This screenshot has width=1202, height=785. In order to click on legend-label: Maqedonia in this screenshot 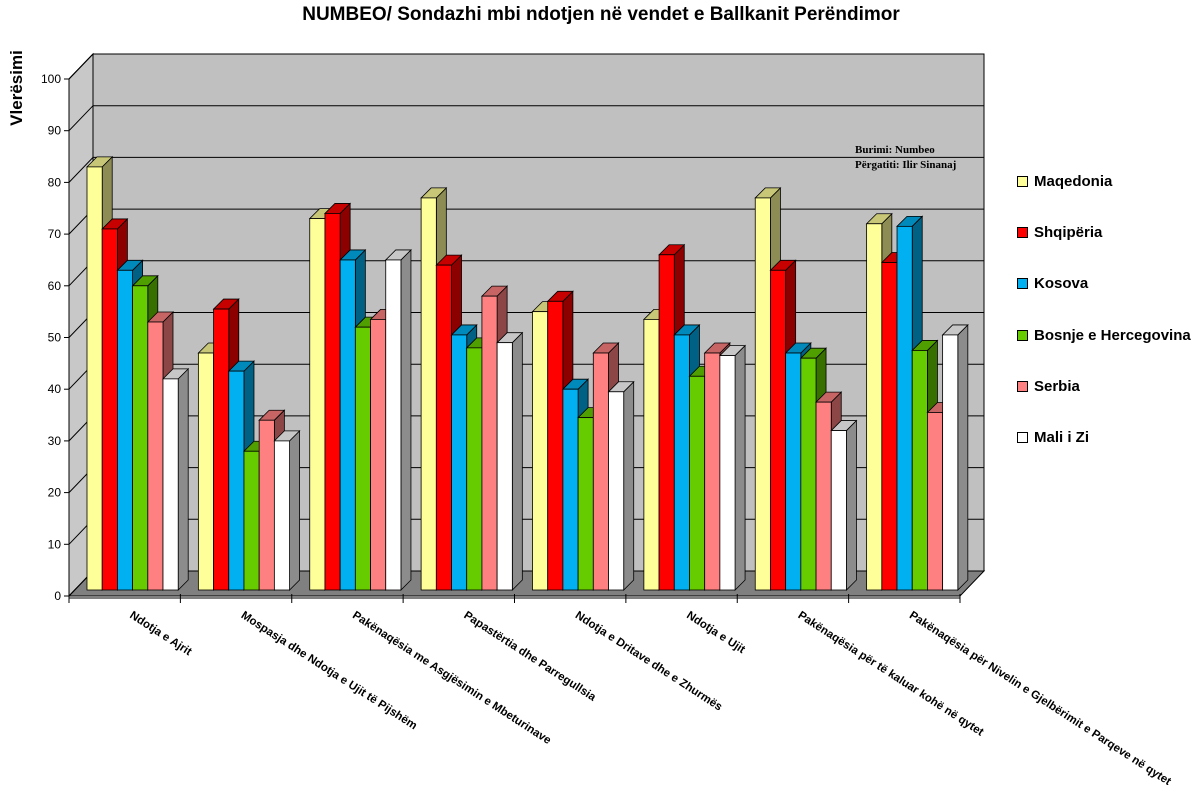, I will do `click(1073, 182)`.